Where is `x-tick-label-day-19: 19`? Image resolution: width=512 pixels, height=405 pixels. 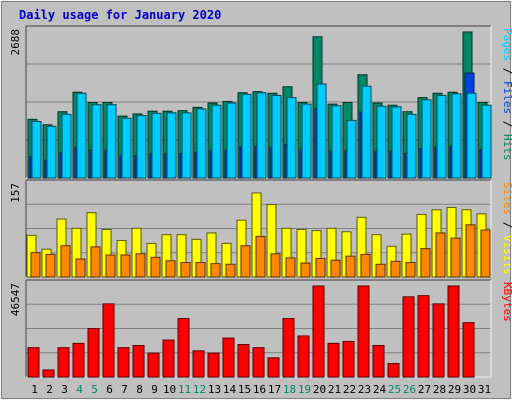 x-tick-label-day-19: 19 is located at coordinates (304, 389).